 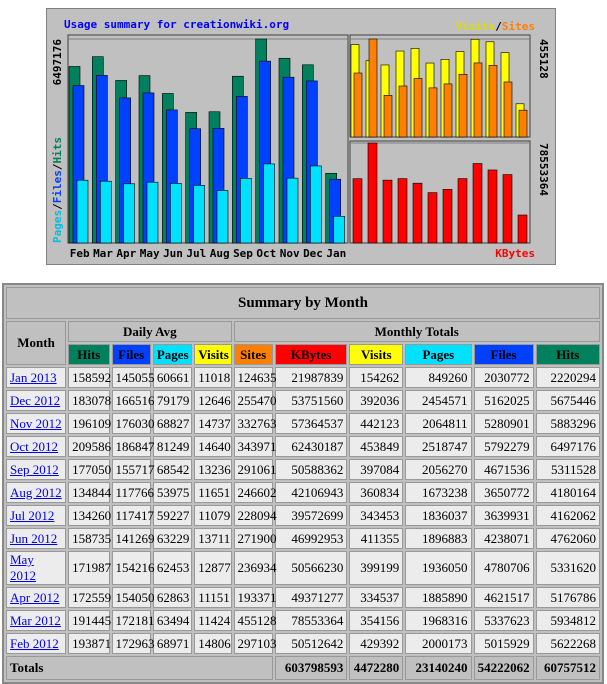 I want to click on data-cell: 442123, so click(x=376, y=423).